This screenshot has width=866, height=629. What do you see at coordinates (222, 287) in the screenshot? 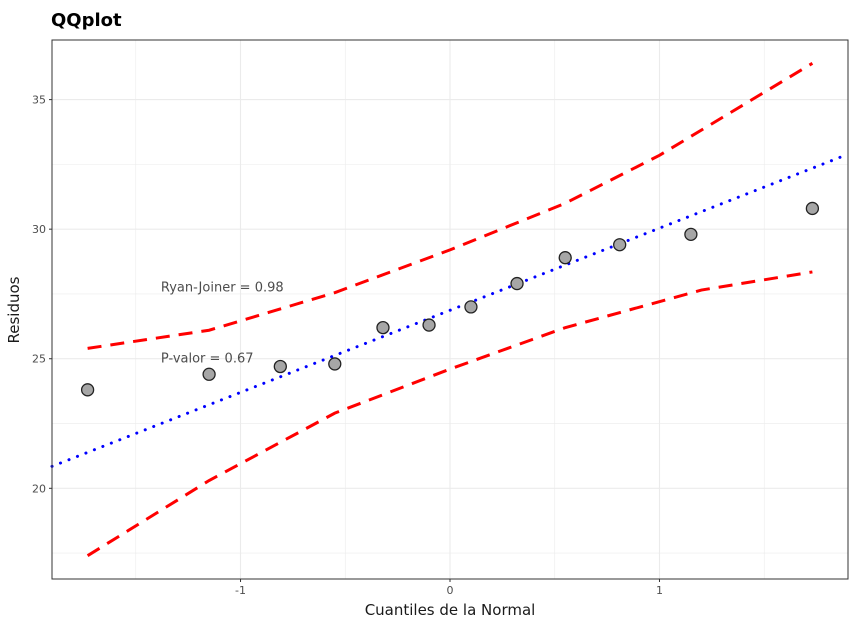
I see `annotation: Ryan-Joiner = 0.98` at bounding box center [222, 287].